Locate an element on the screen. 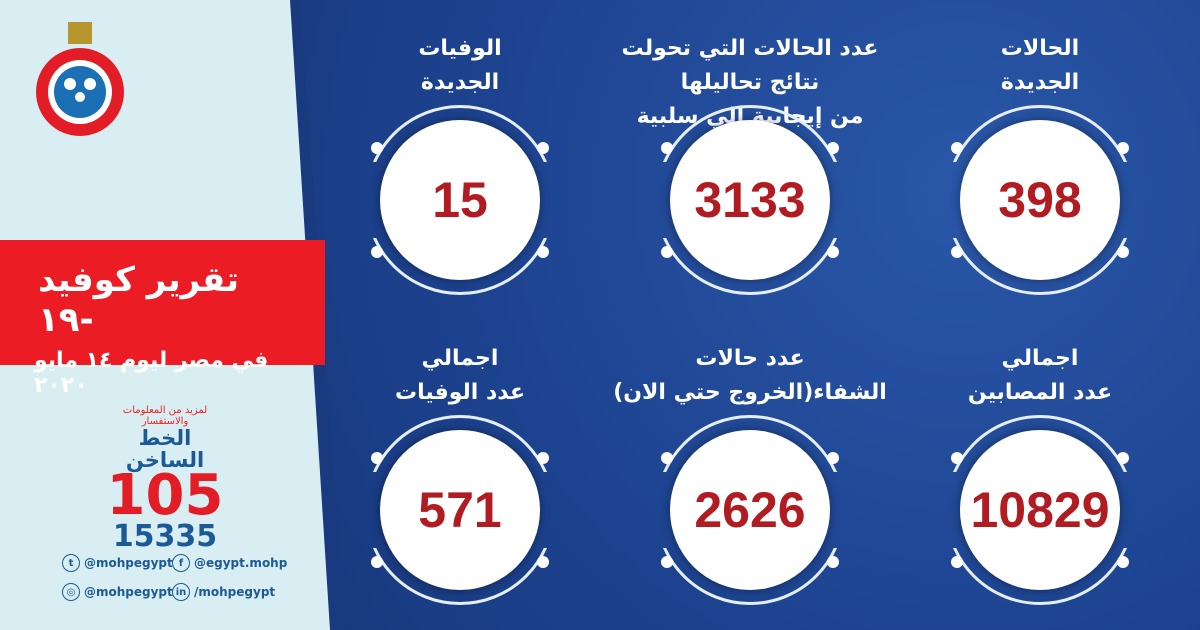 The image size is (1200, 630). stat-value: 398 is located at coordinates (1040, 200).